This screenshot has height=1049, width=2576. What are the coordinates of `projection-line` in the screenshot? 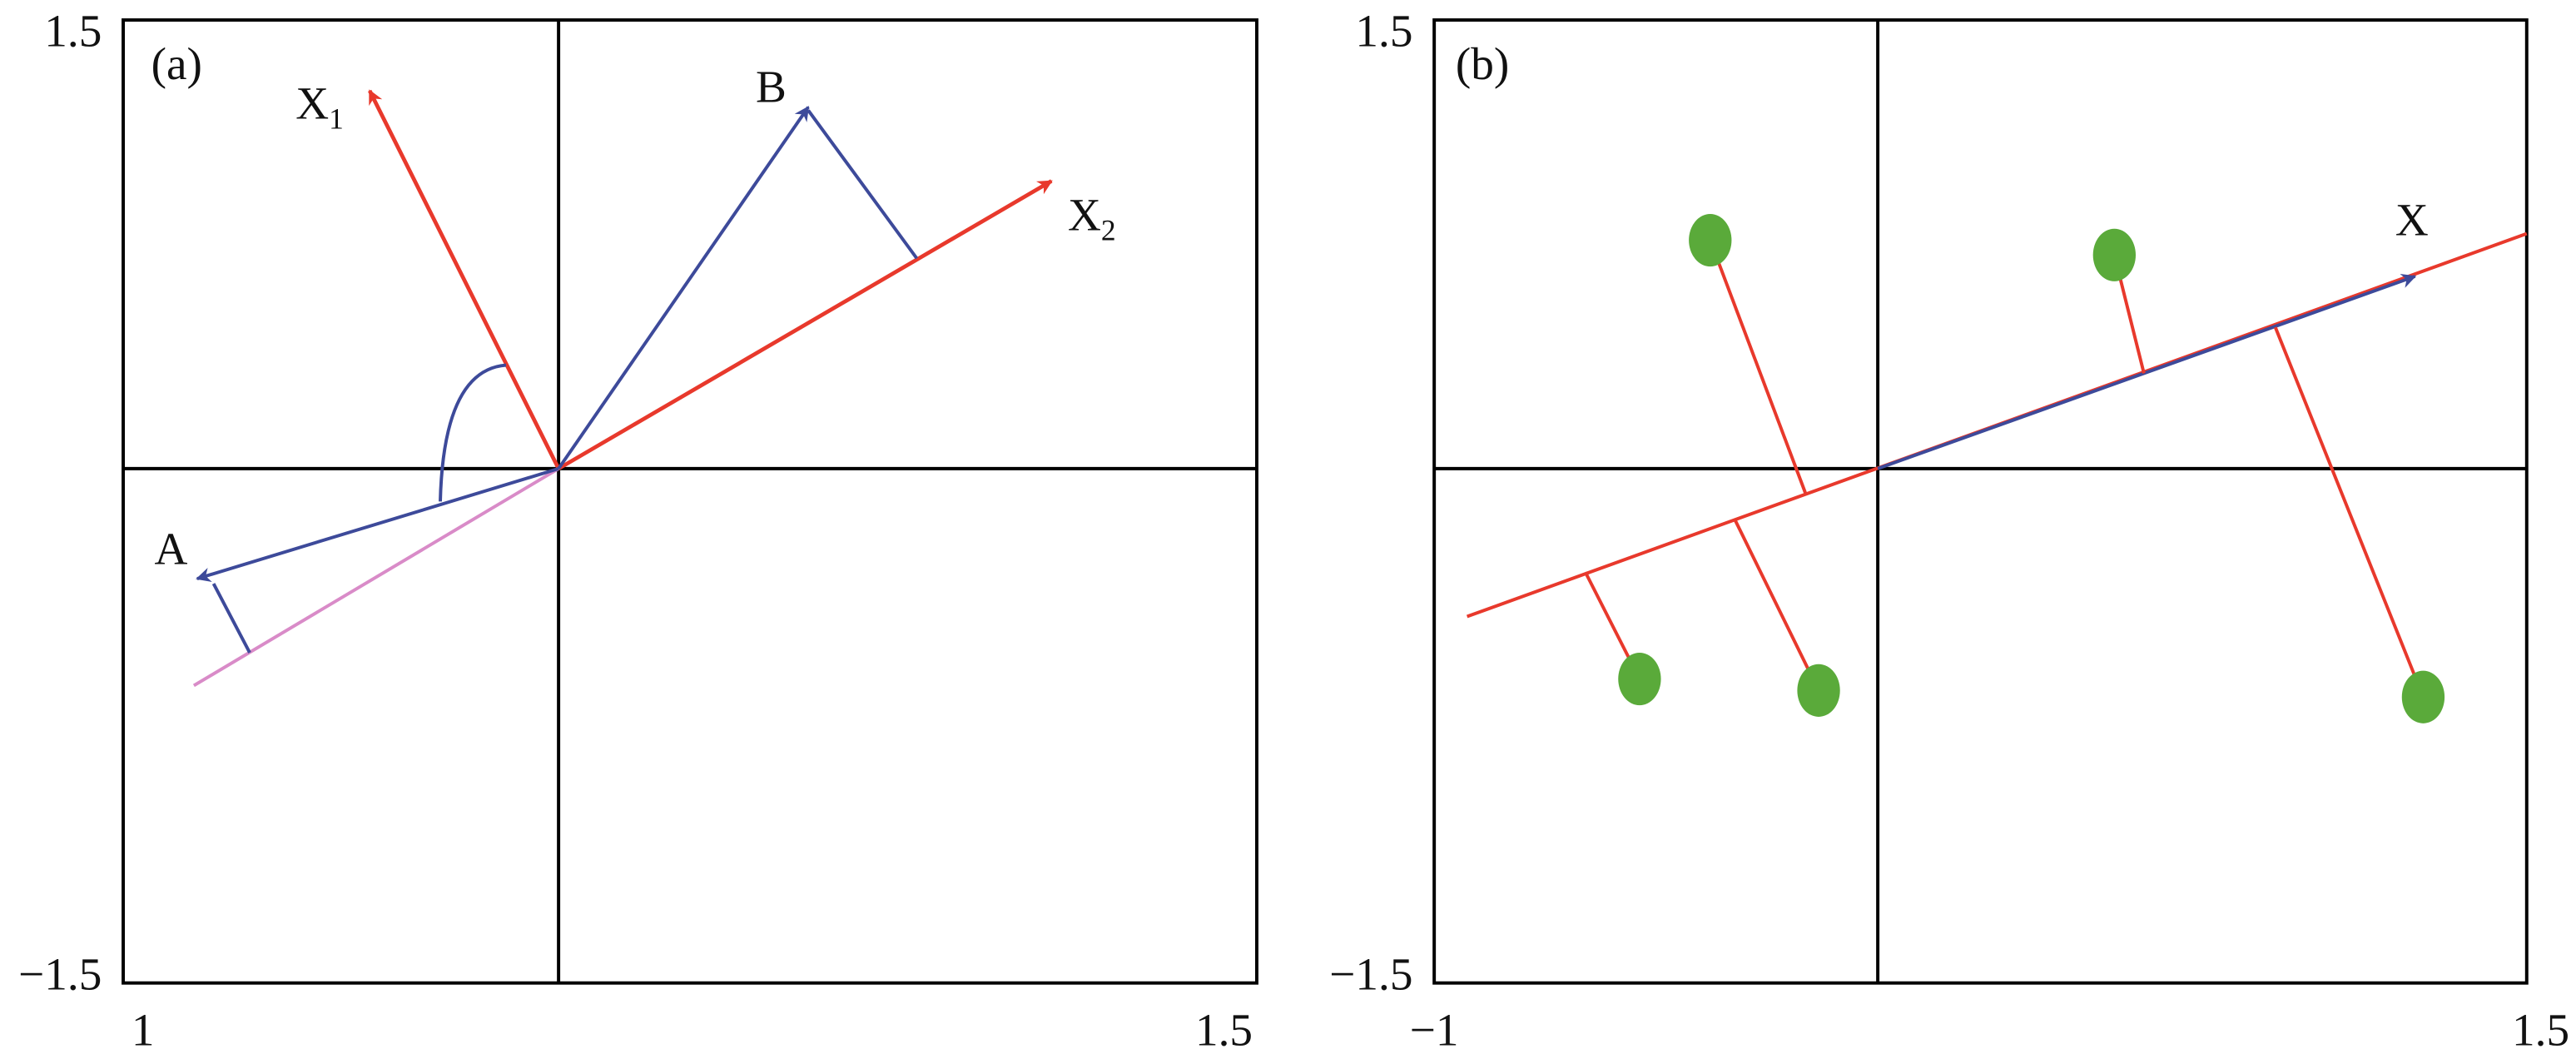 It's located at (376, 578).